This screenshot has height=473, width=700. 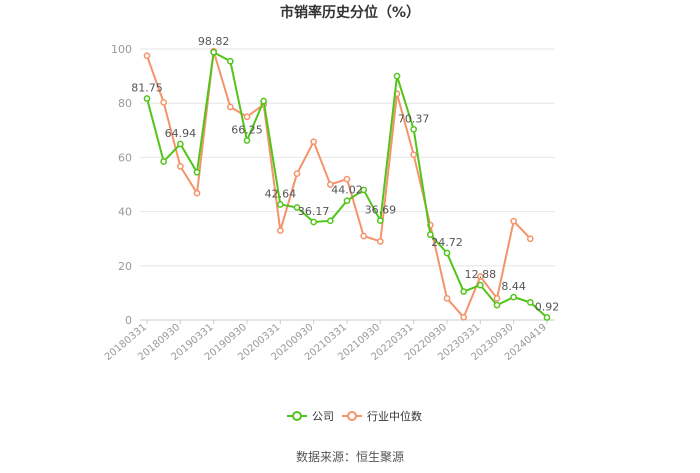 What do you see at coordinates (323, 416) in the screenshot?
I see `legend-company-label: 公司` at bounding box center [323, 416].